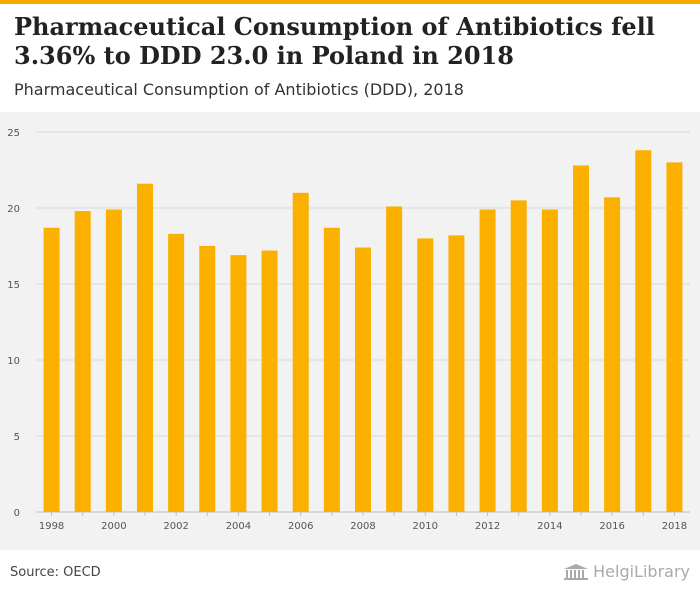  Describe the element at coordinates (611, 526) in the screenshot. I see `x-tick-label: 2016` at that location.